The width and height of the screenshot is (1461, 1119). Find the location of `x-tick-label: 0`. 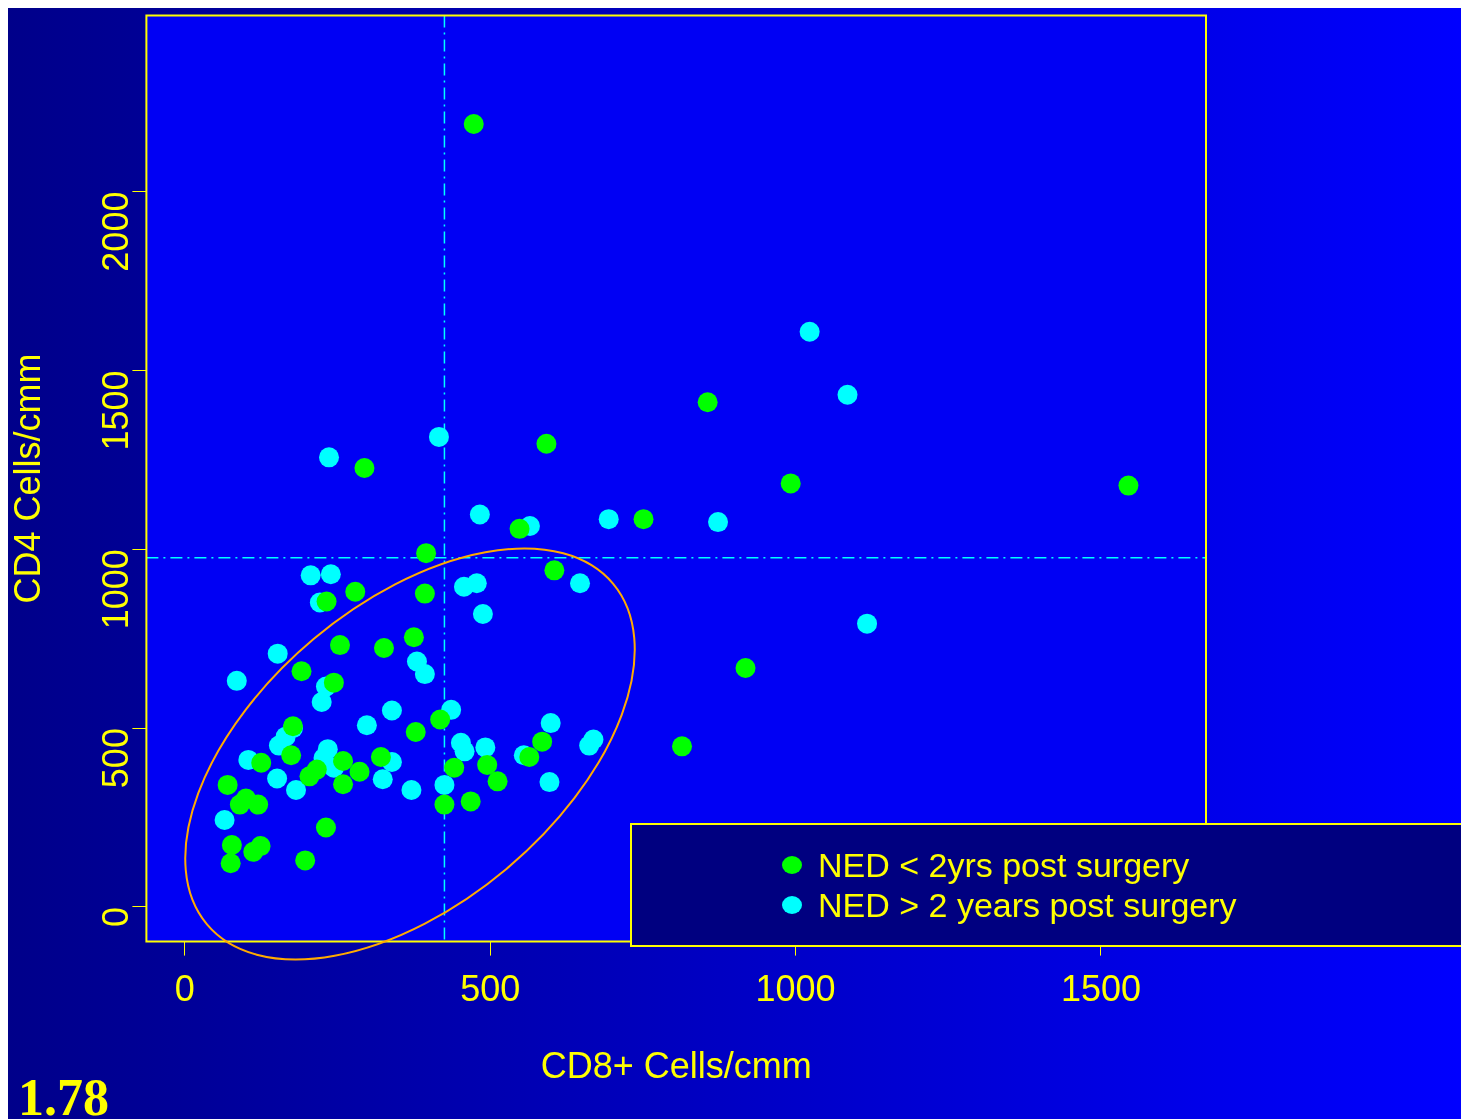

x-tick-label: 0 is located at coordinates (184, 989).